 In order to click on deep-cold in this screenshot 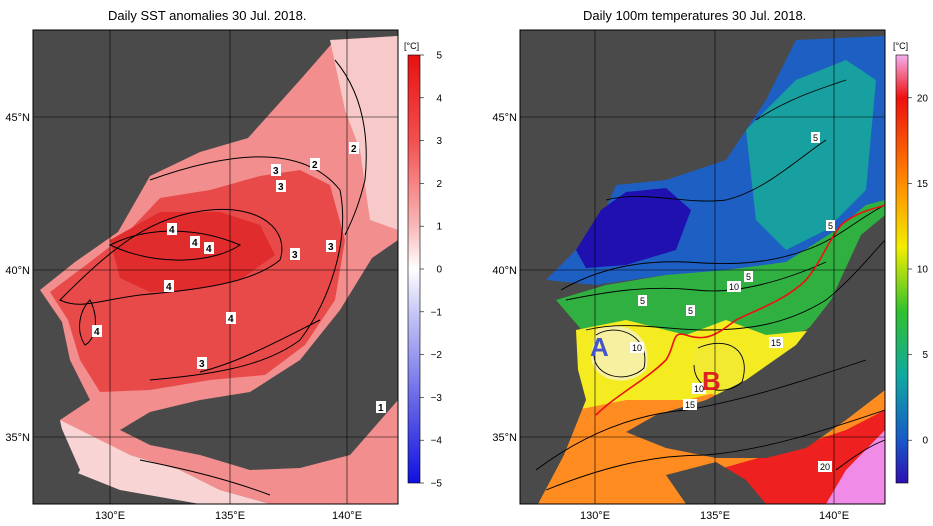, I will do `click(633, 228)`.